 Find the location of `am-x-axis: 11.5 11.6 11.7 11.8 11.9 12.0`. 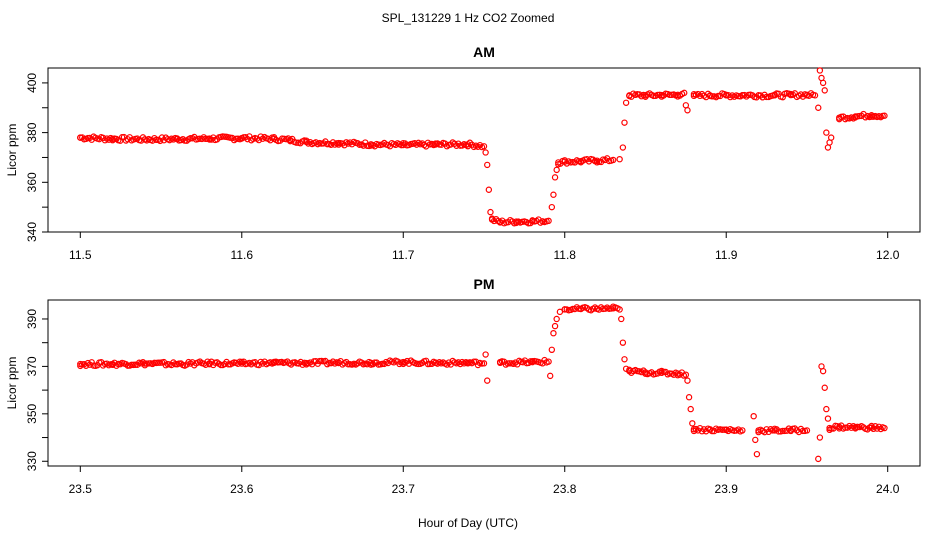

am-x-axis: 11.5 11.6 11.7 11.8 11.9 12.0 is located at coordinates (484, 247).